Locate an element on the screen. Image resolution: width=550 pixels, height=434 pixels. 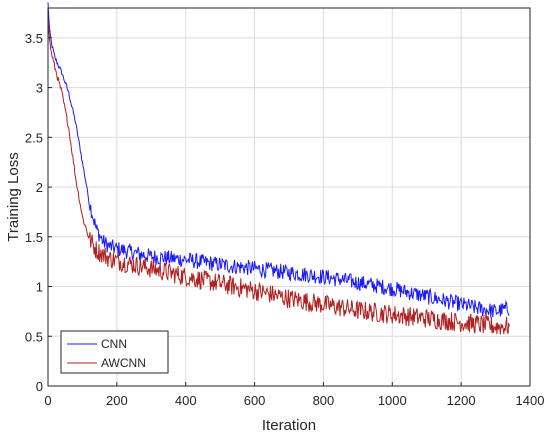
legend-label-awcnn: AWCNN is located at coordinates (123, 363).